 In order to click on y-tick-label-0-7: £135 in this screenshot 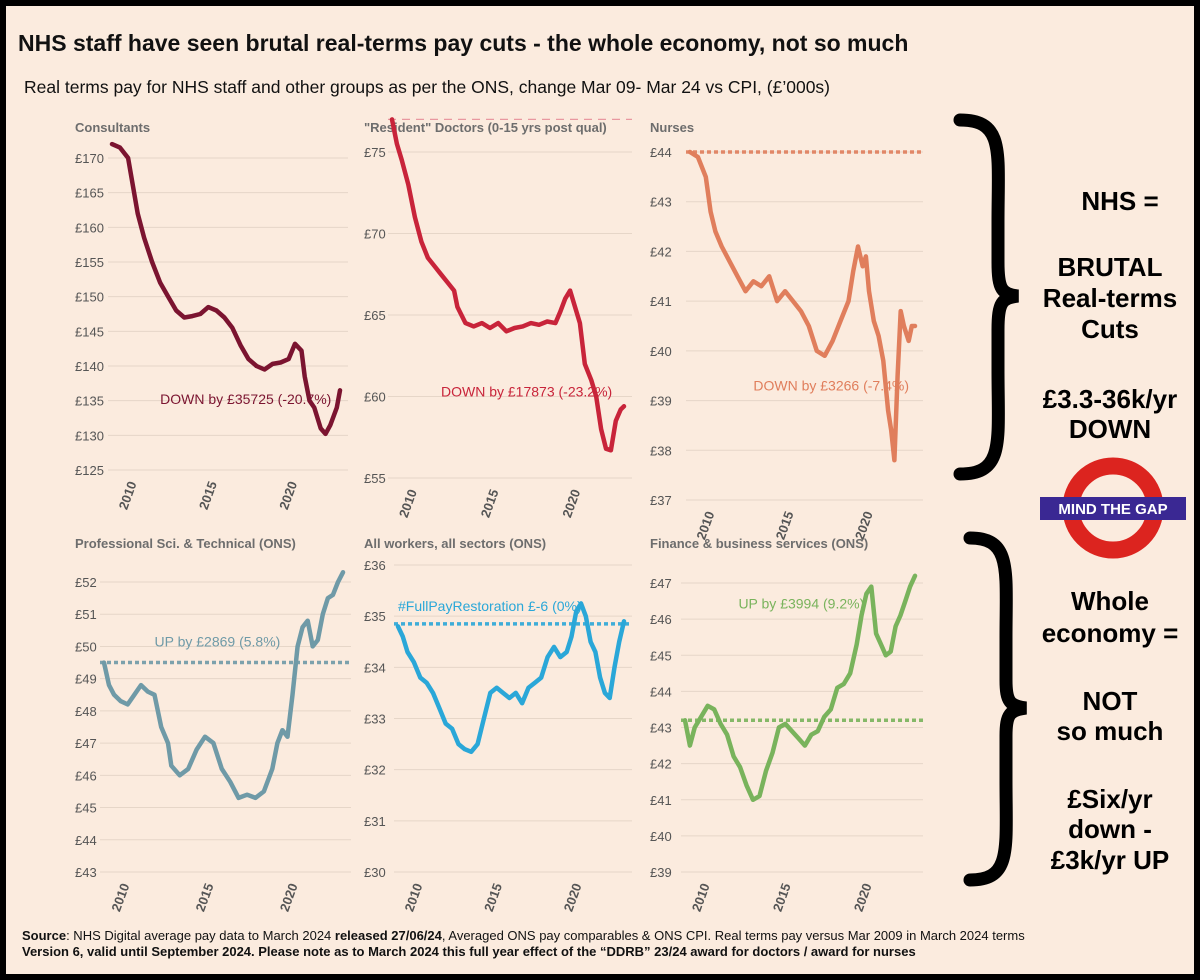, I will do `click(89, 401)`.